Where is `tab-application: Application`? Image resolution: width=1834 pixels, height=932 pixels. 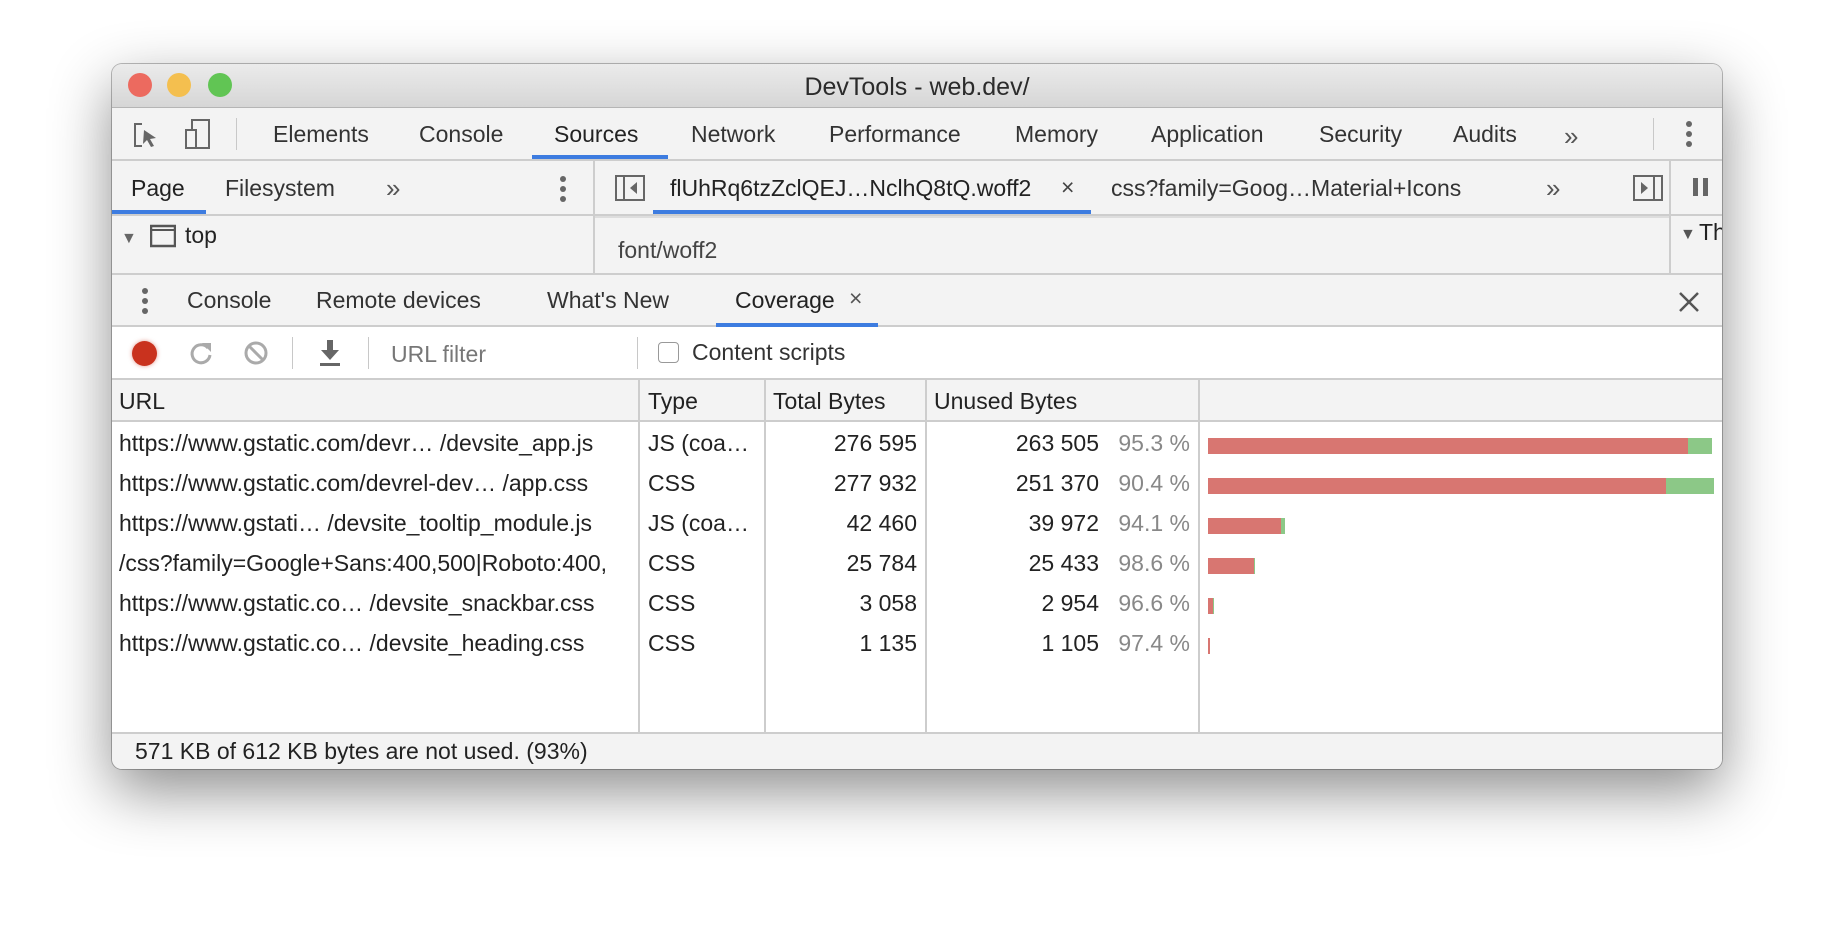
tab-application: Application is located at coordinates (1207, 134).